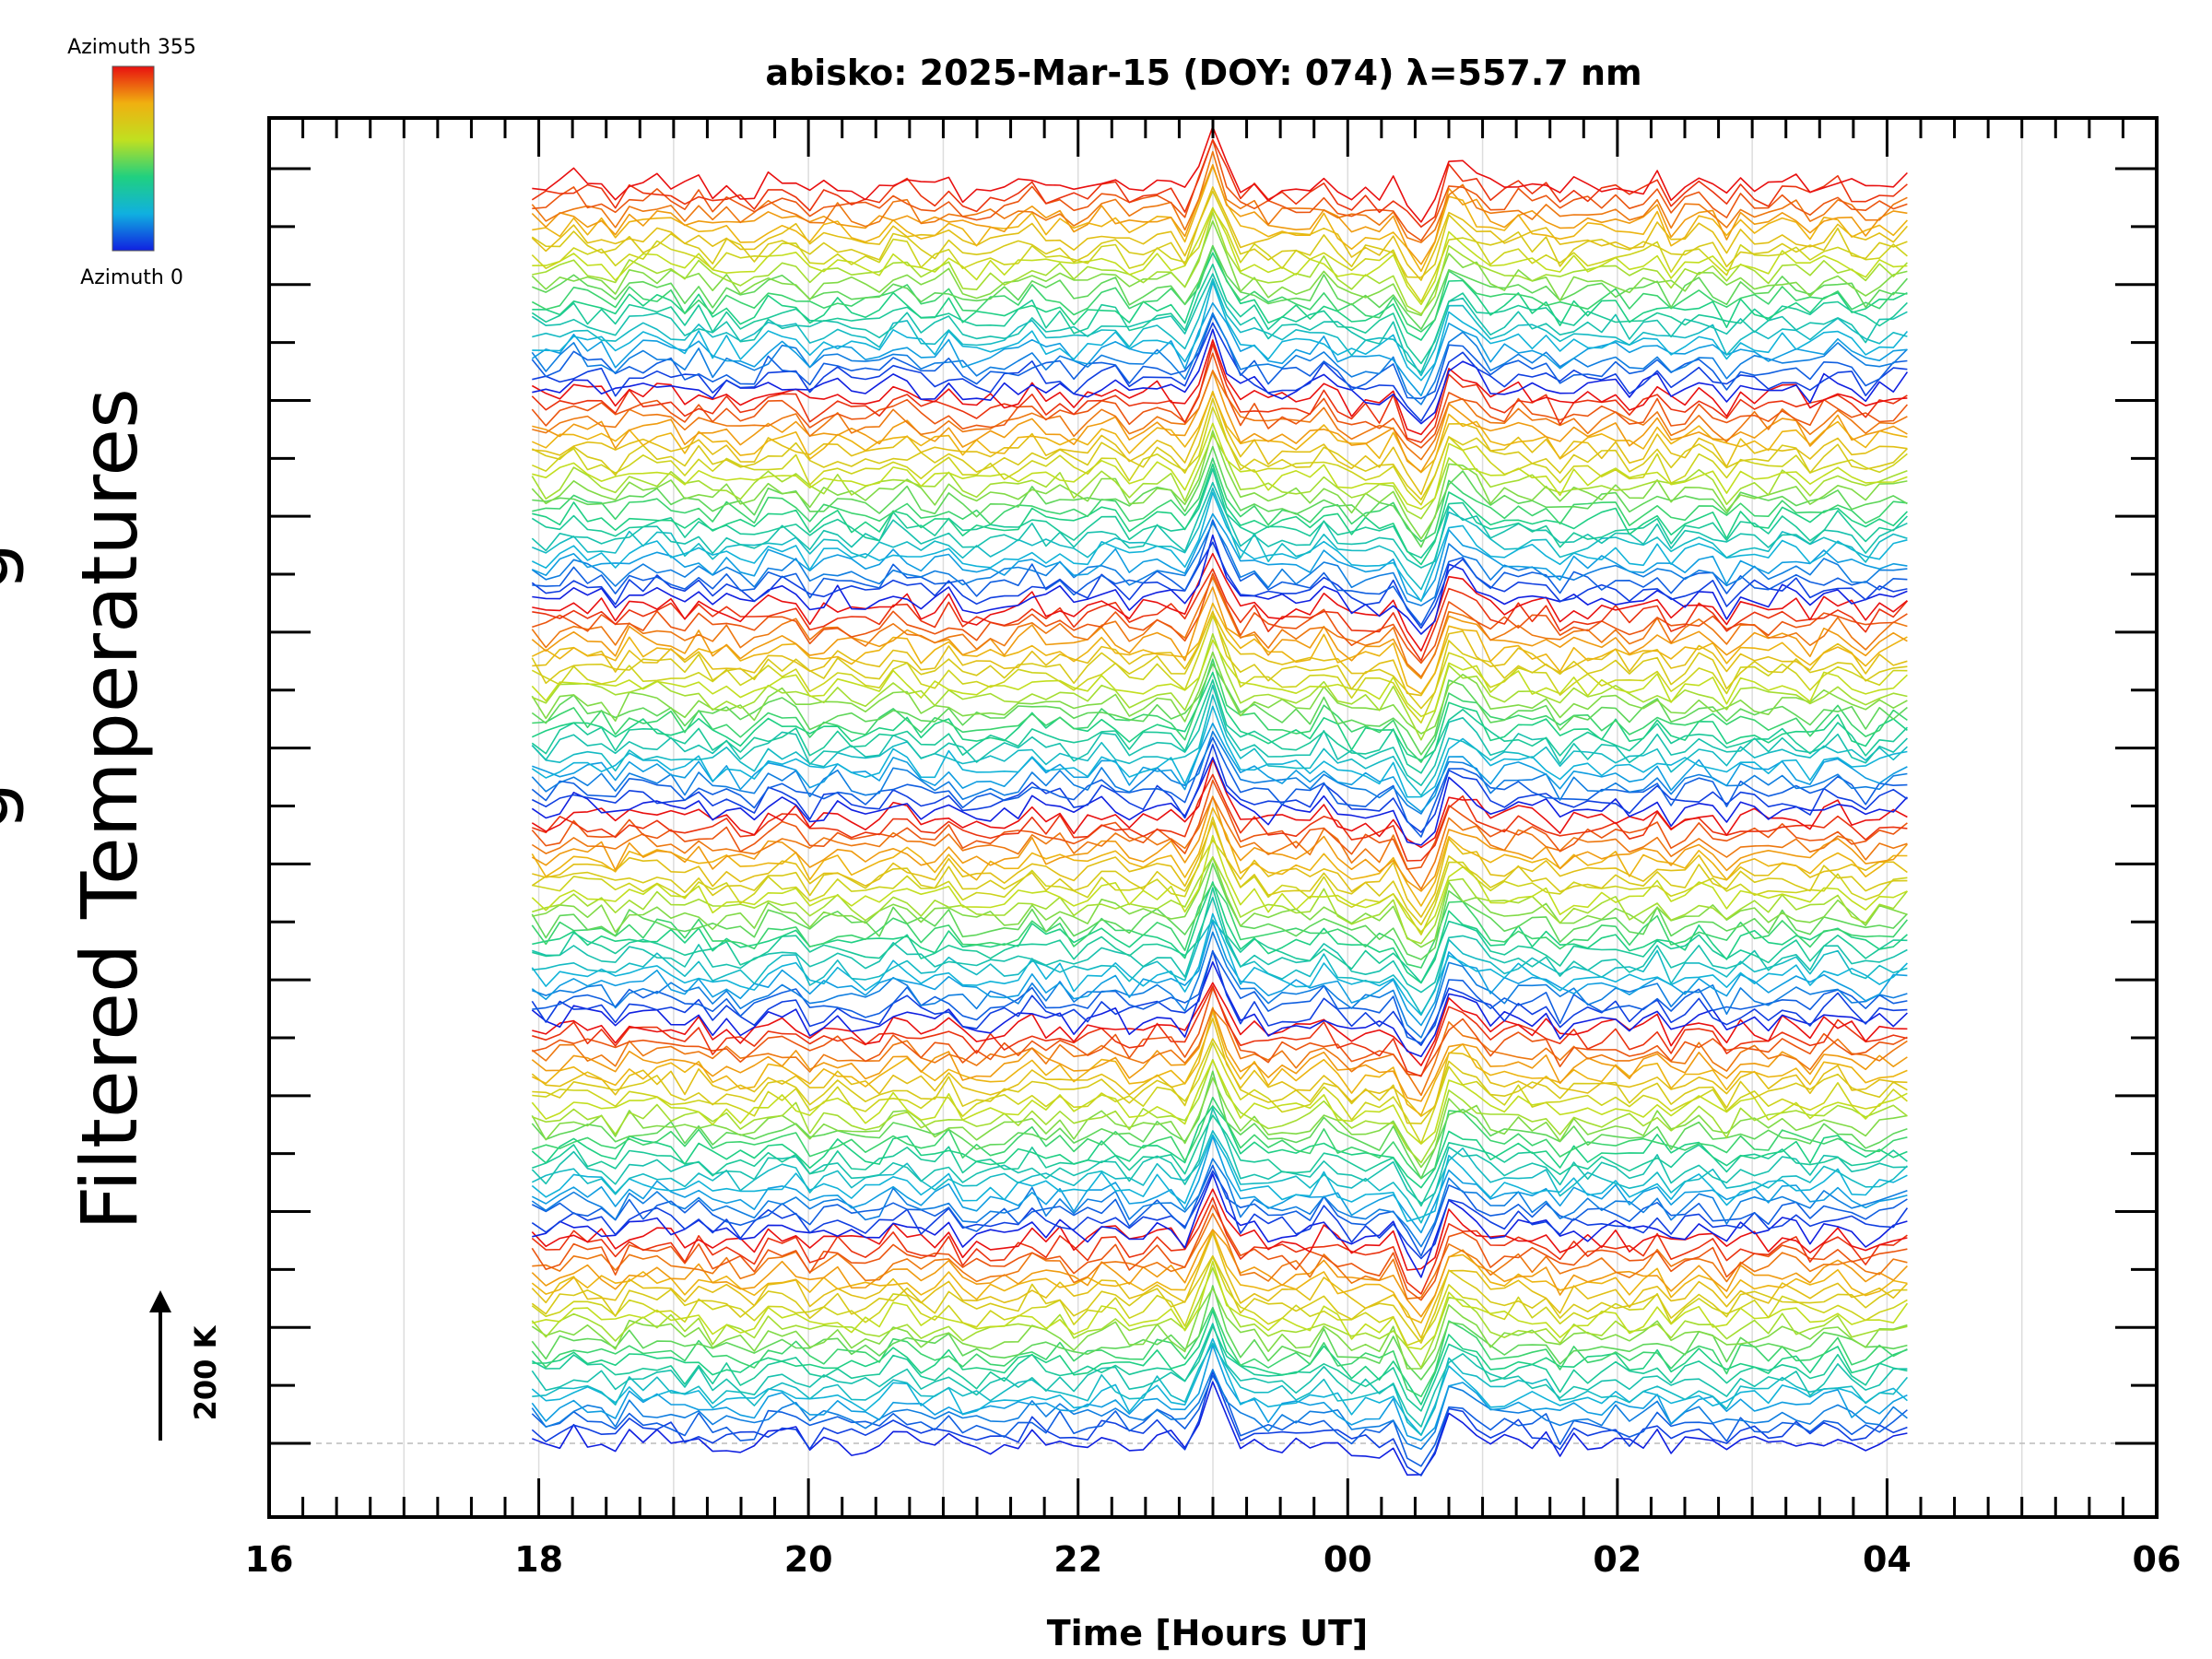  Describe the element at coordinates (808, 1559) in the screenshot. I see `x-tick-label: 20` at that location.